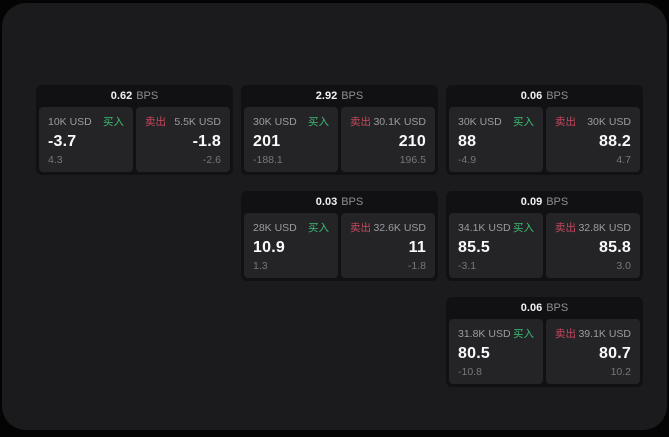 The width and height of the screenshot is (669, 437). I want to click on buy-pane-top: 28K USD 买入, so click(291, 227).